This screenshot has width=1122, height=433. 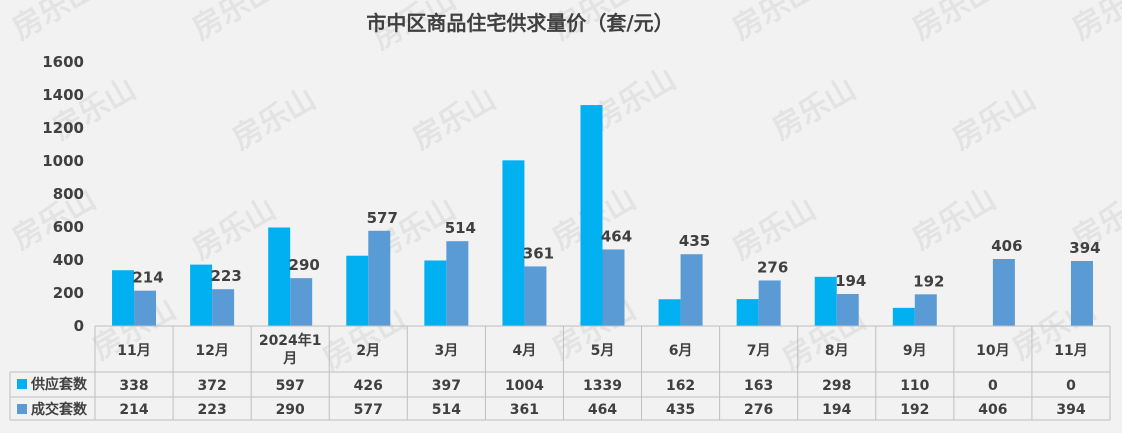 What do you see at coordinates (446, 410) in the screenshot?
I see `table-cell-sales: 514` at bounding box center [446, 410].